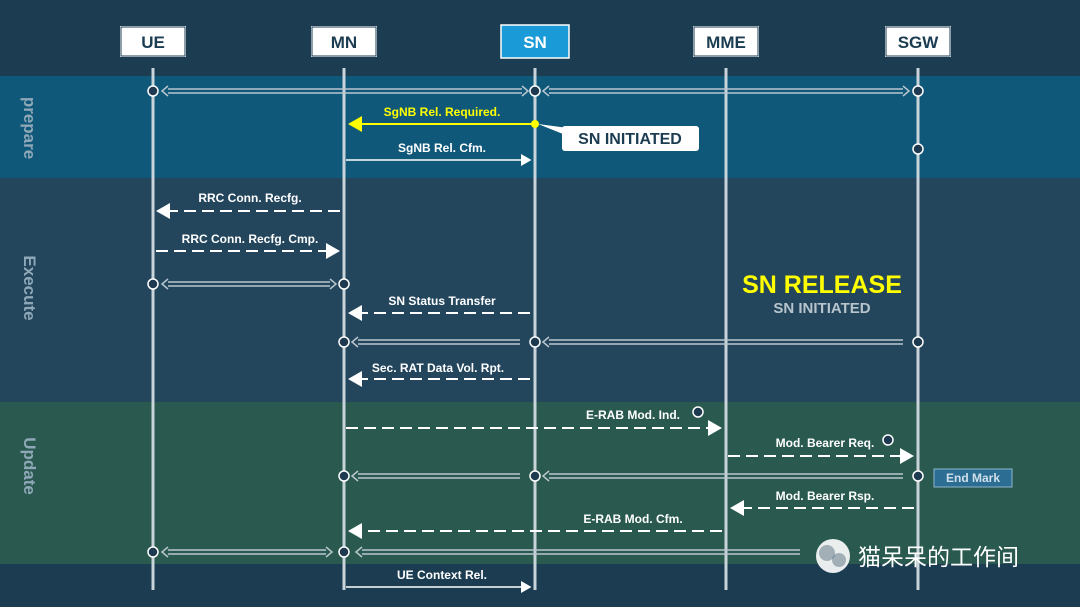 The width and height of the screenshot is (1080, 607). I want to click on wechat-icon, so click(833, 556).